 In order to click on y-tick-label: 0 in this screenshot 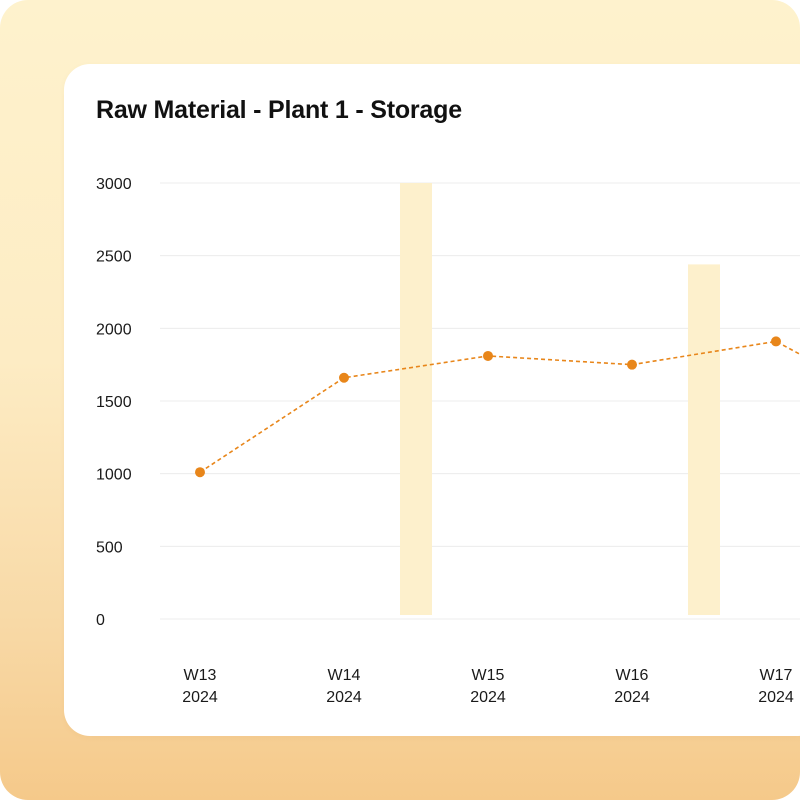, I will do `click(100, 620)`.